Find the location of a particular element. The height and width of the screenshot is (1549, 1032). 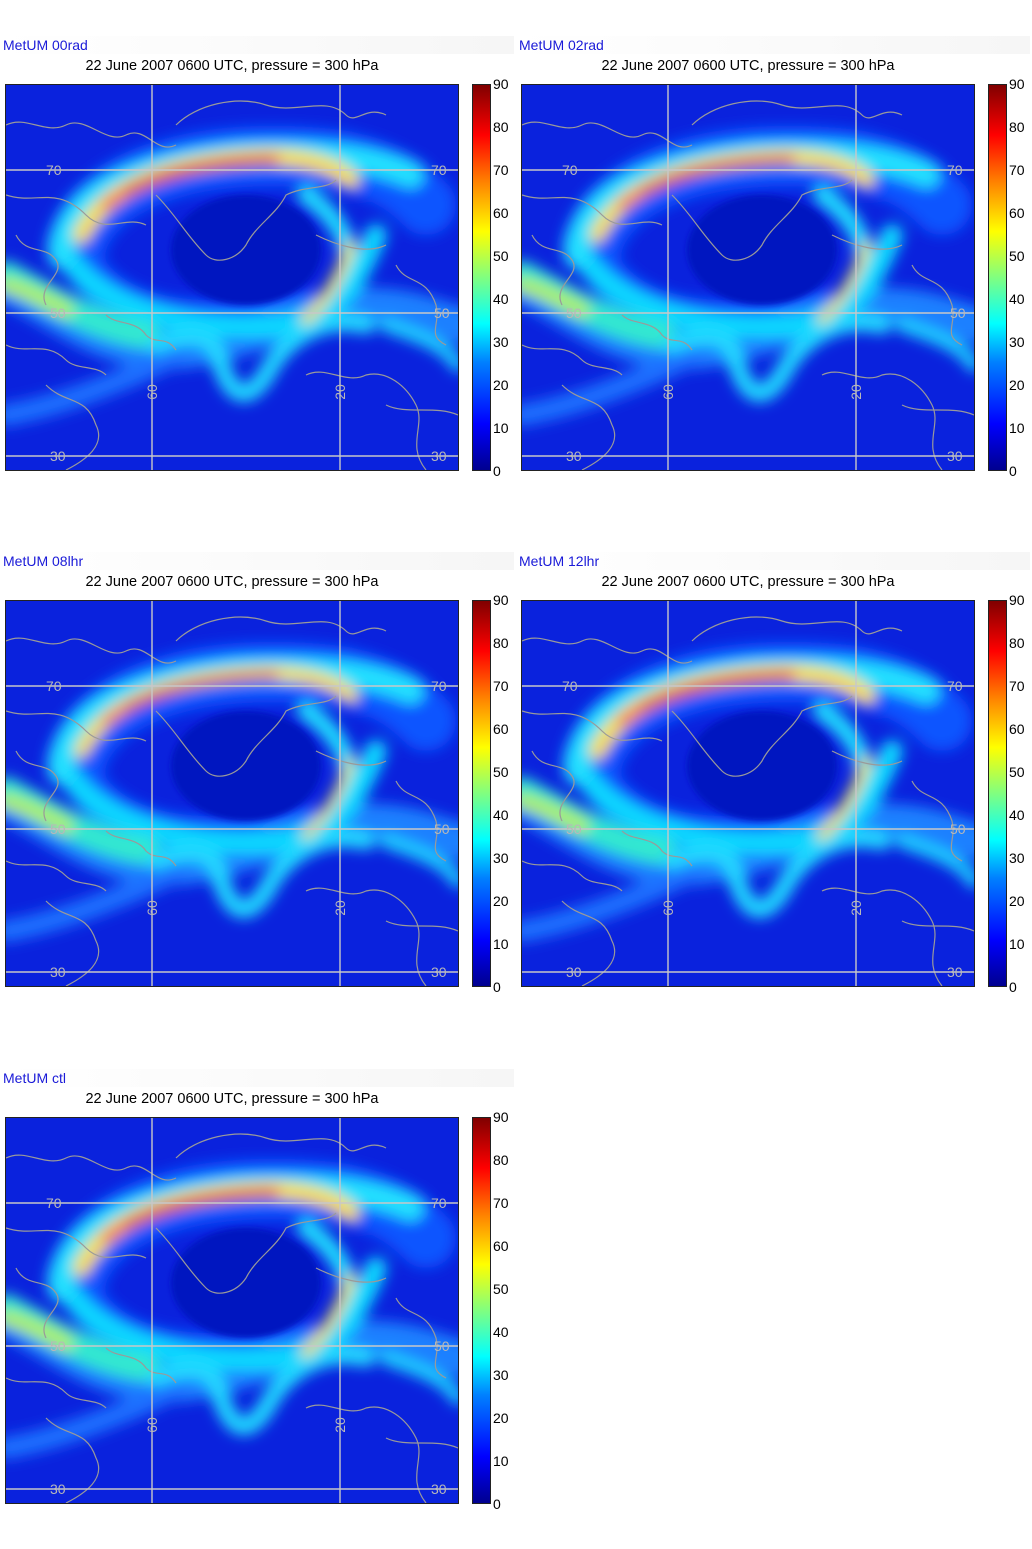

low-speed-core is located at coordinates (246, 250).